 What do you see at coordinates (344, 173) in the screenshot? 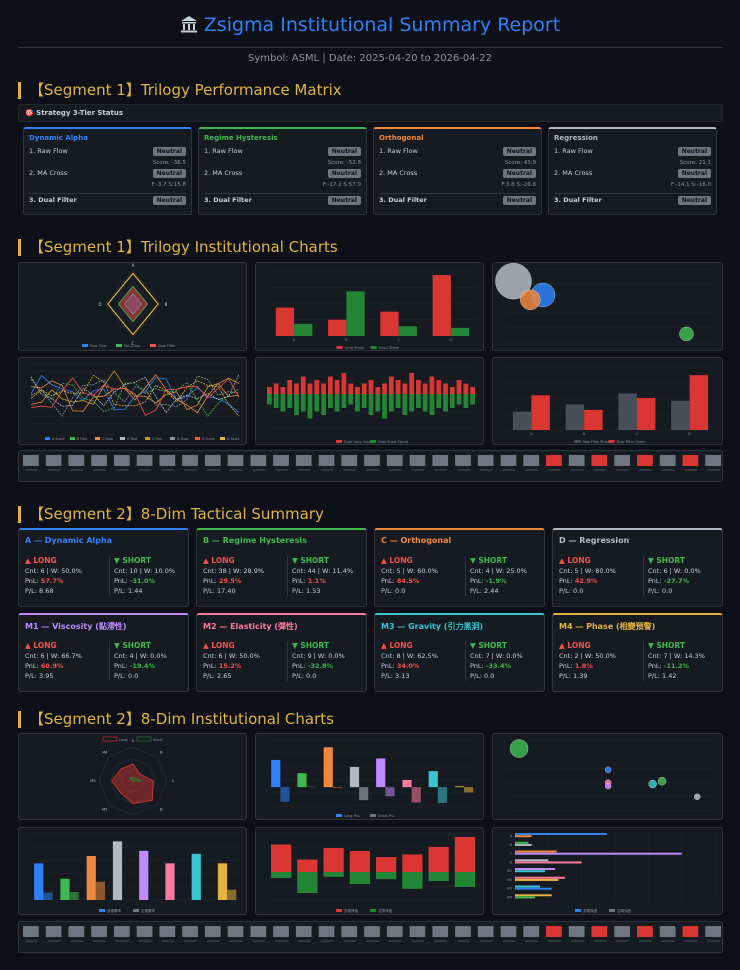
I see `status-badge: Neutral` at bounding box center [344, 173].